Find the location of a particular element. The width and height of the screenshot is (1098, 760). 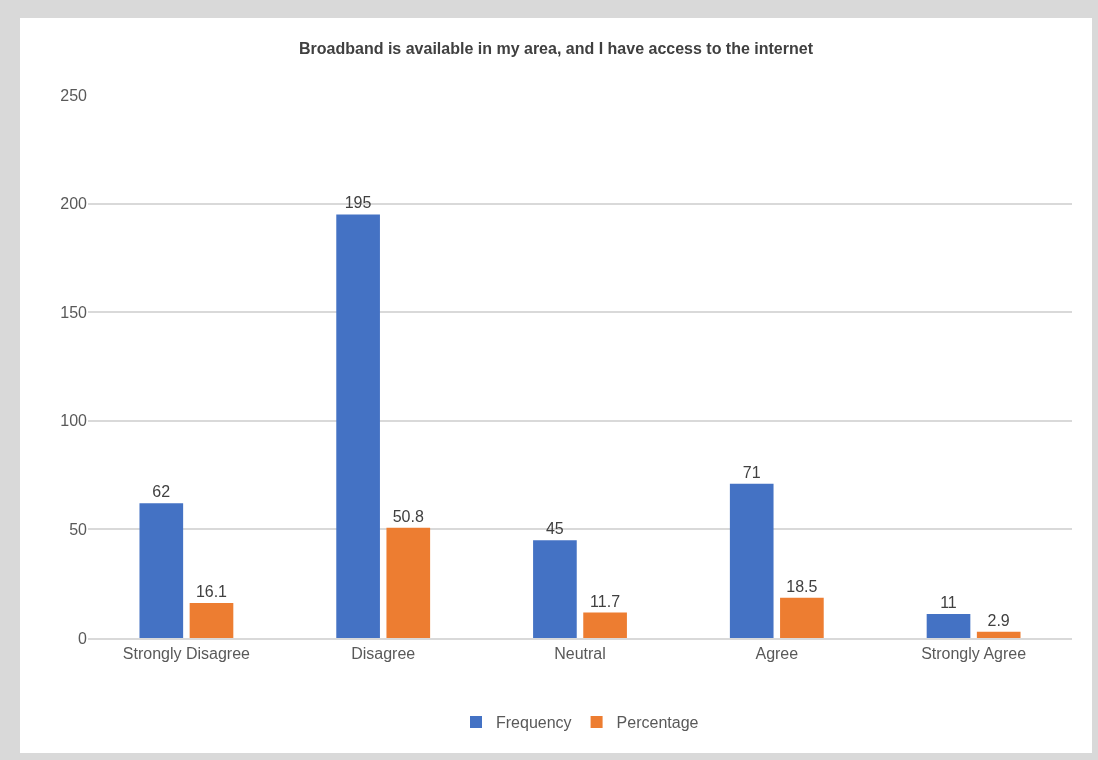

data-label: 71 is located at coordinates (751, 472).